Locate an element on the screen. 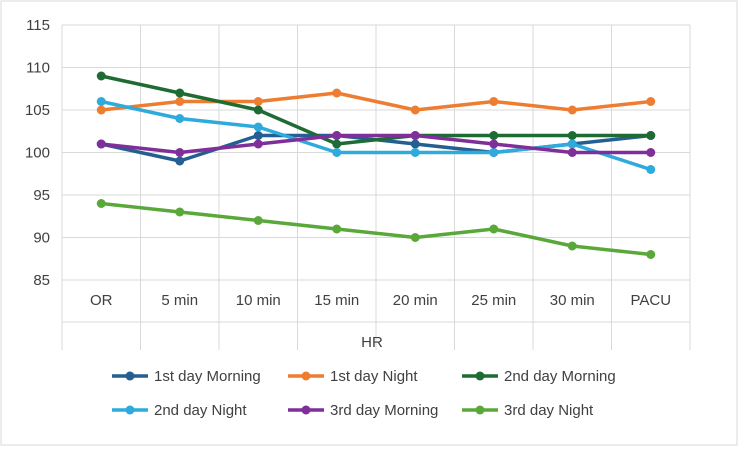 This screenshot has width=739, height=452. x-tick-label: 10 min is located at coordinates (258, 300).